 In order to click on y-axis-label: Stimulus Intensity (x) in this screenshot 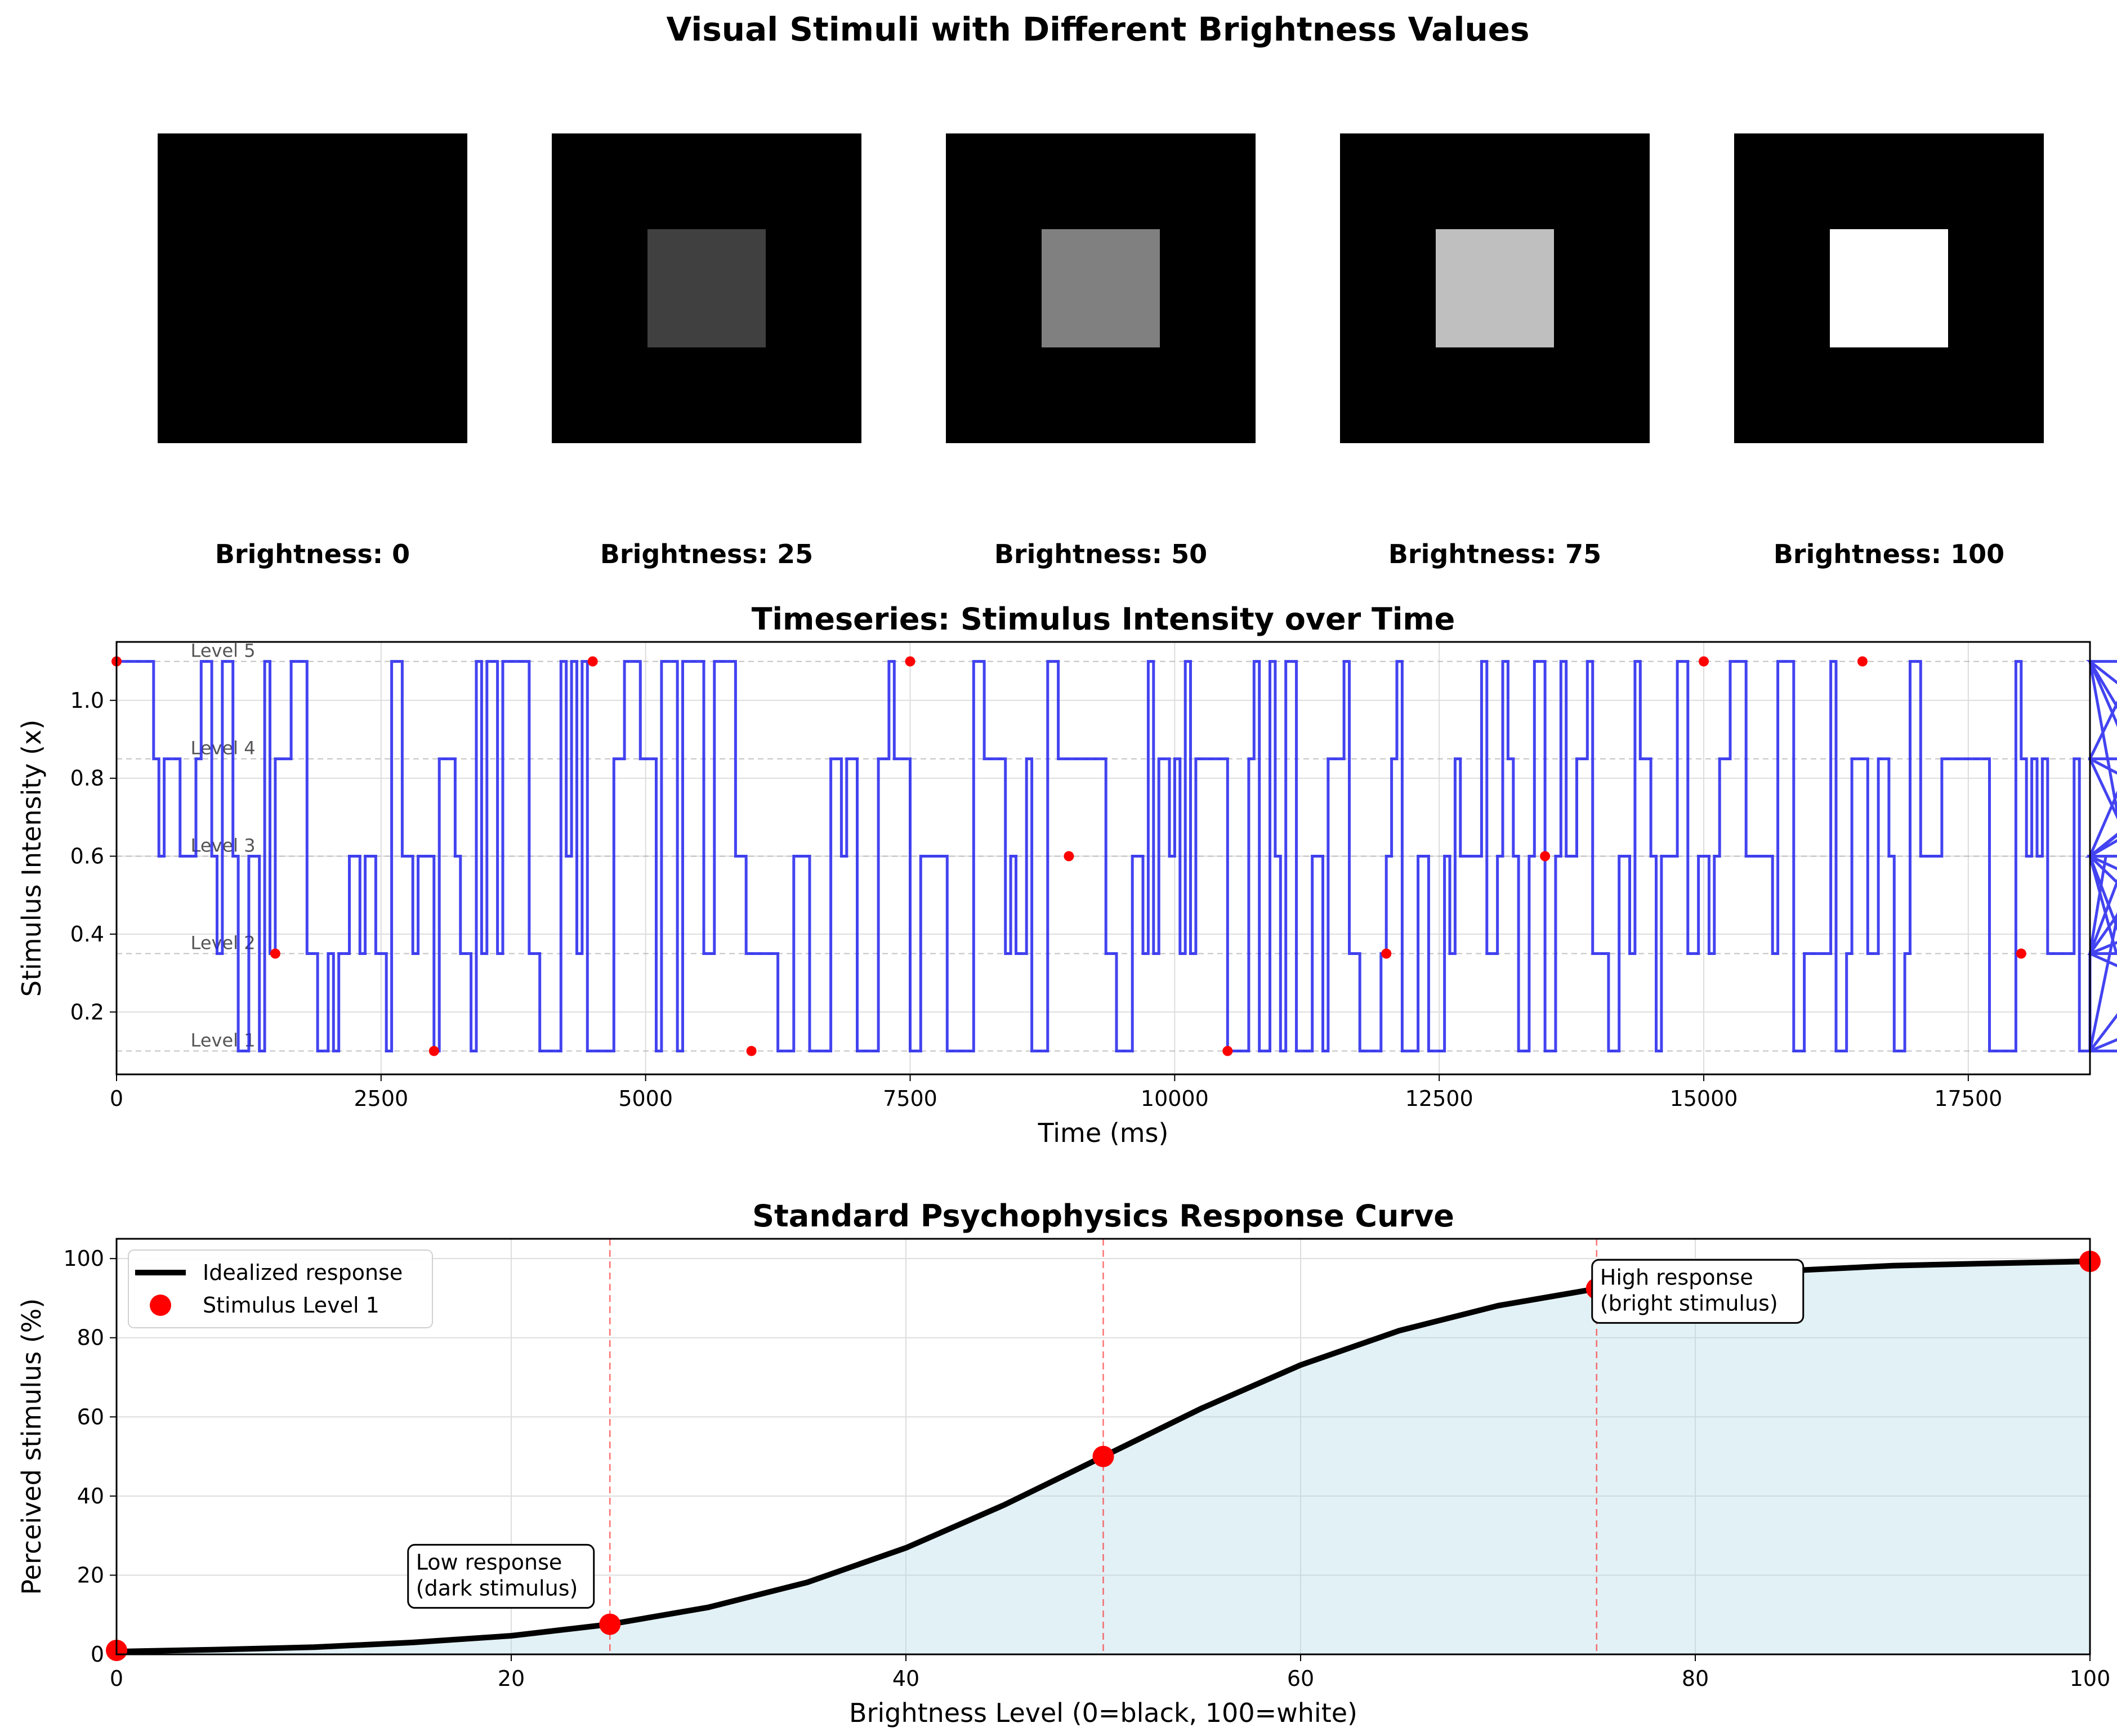, I will do `click(31, 858)`.